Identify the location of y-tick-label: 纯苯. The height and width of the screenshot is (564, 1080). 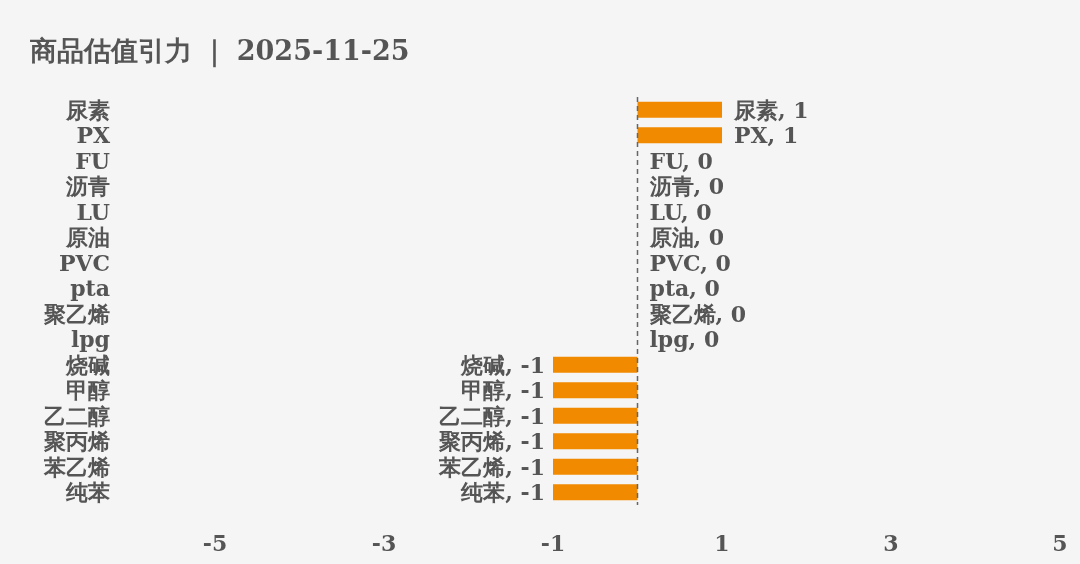
(87, 492).